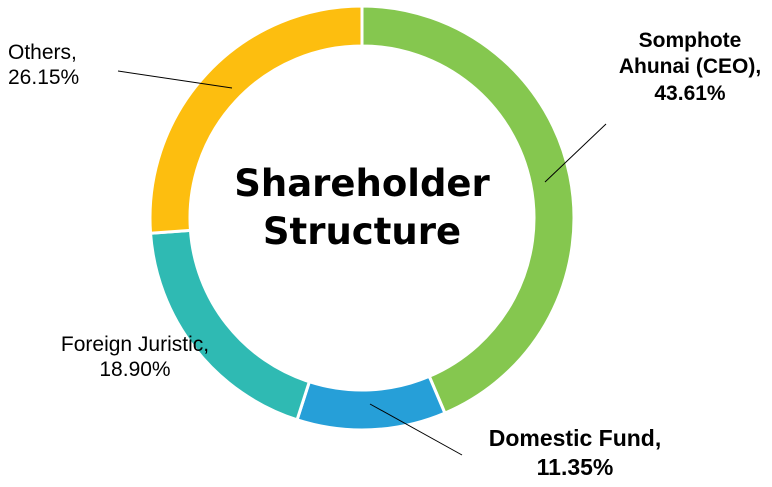 The width and height of the screenshot is (772, 487). What do you see at coordinates (575, 466) in the screenshot?
I see `value-label: 11.35%` at bounding box center [575, 466].